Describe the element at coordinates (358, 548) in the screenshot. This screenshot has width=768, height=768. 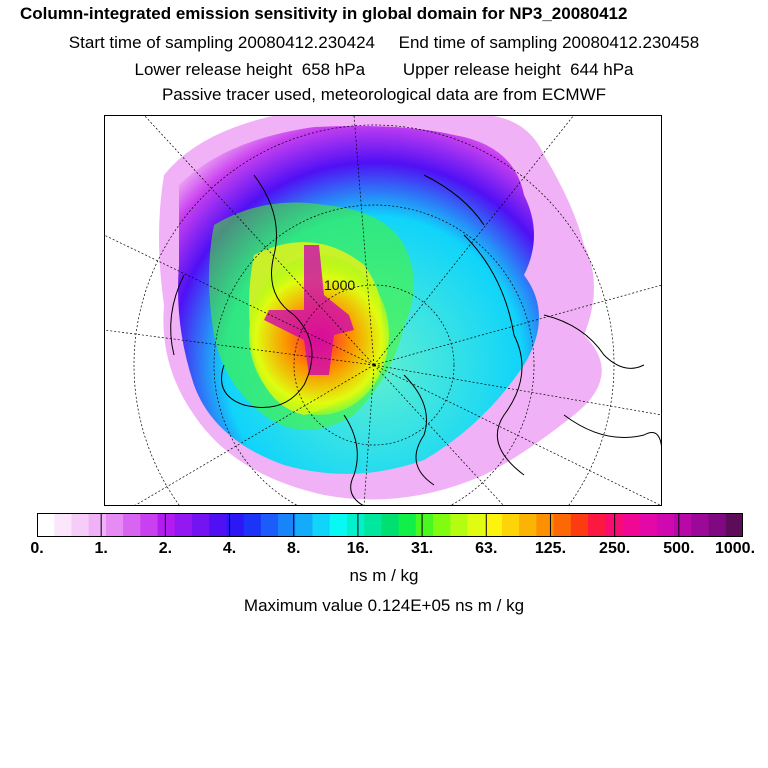
I see `colorbar-tick-label: 16.` at that location.